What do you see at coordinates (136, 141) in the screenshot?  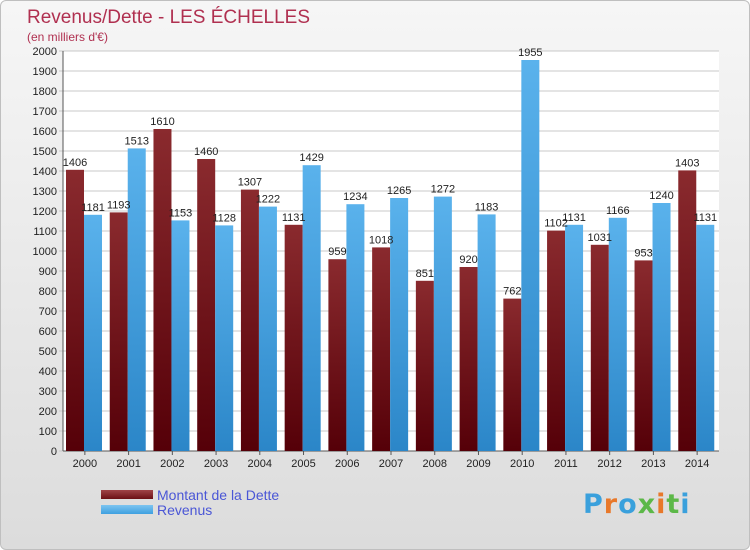 I see `data-label-revenus-2001: 1513` at bounding box center [136, 141].